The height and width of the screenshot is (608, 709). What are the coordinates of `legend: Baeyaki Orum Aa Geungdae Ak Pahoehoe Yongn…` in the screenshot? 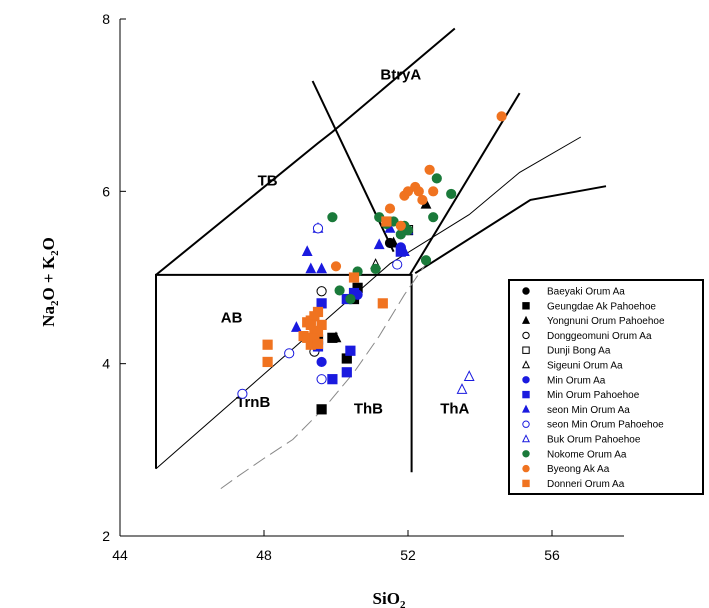 It's located at (606, 387).